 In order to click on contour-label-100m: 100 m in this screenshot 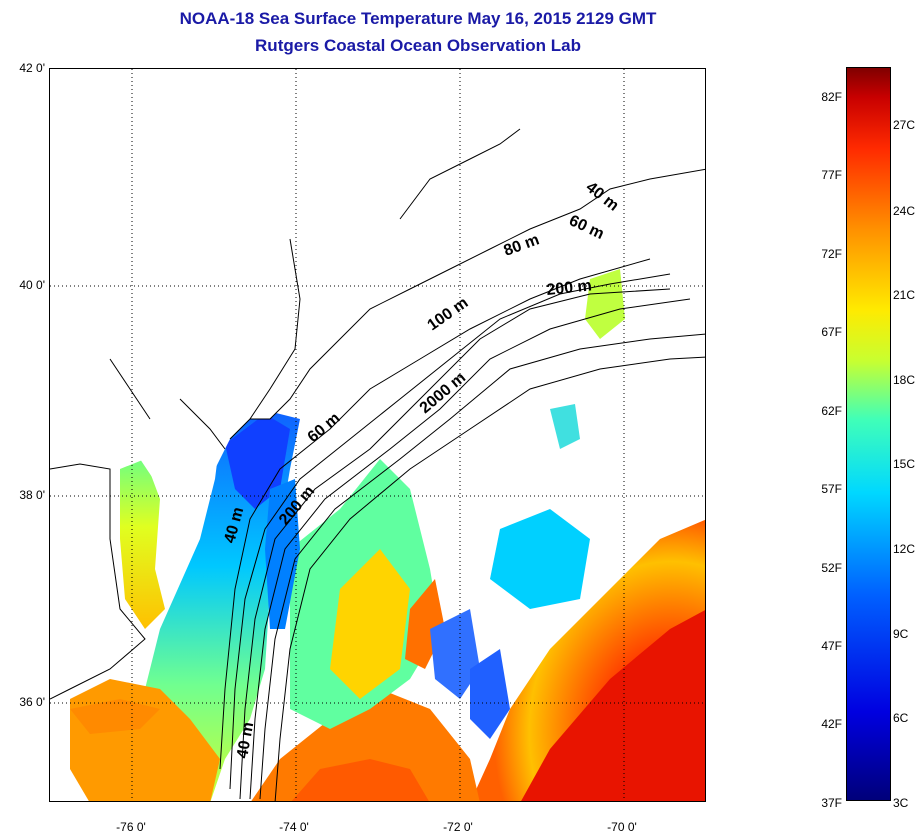, I will do `click(448, 314)`.